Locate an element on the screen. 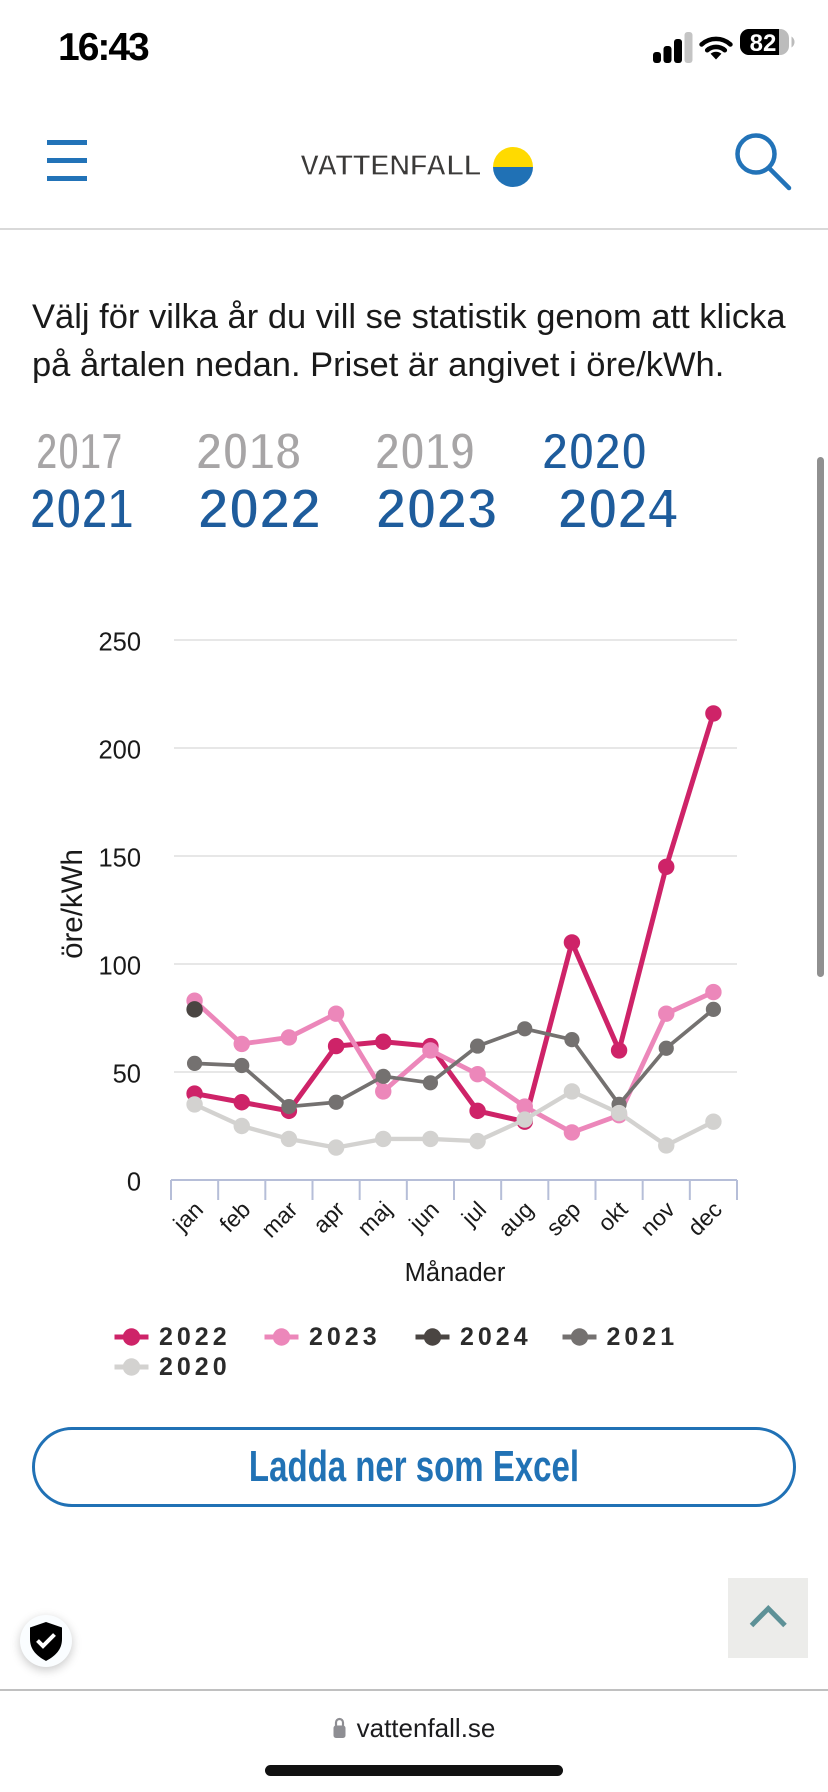 This screenshot has height=1792, width=828. svg-text: Månader is located at coordinates (455, 1273).